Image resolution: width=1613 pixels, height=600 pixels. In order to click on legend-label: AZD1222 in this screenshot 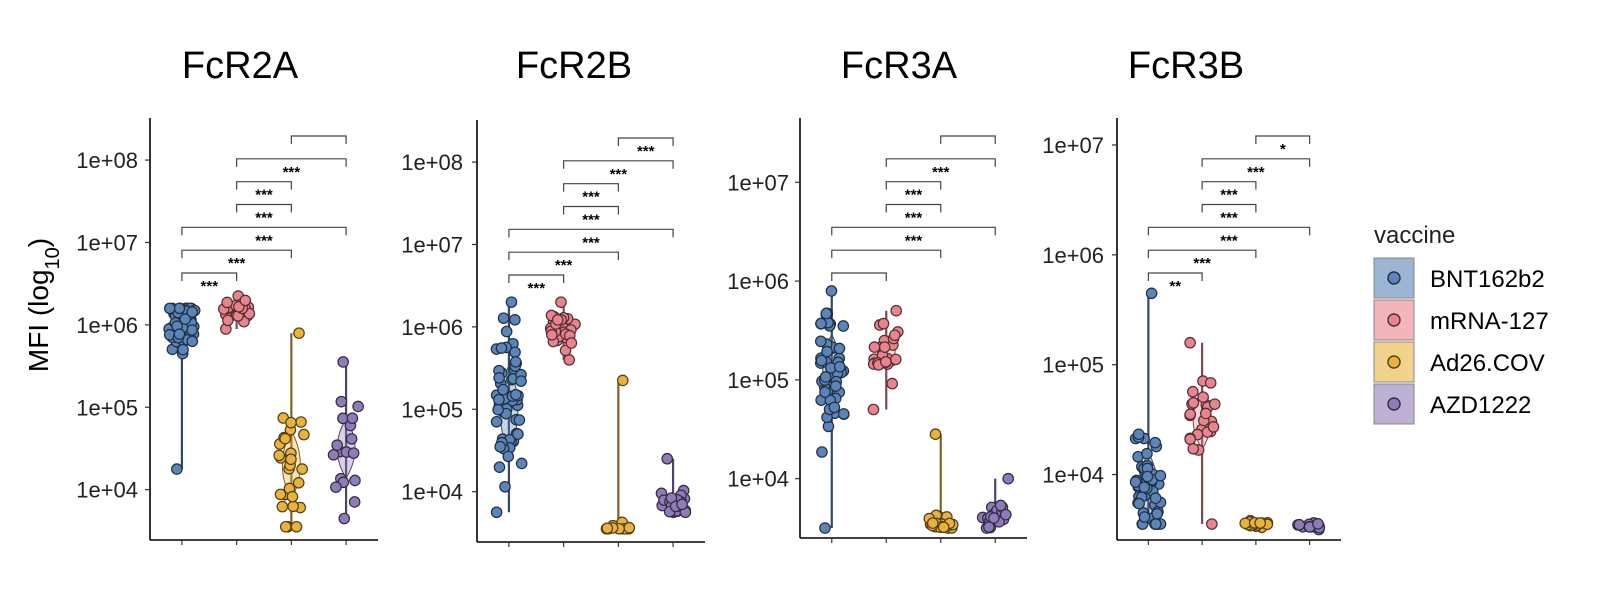, I will do `click(1480, 405)`.